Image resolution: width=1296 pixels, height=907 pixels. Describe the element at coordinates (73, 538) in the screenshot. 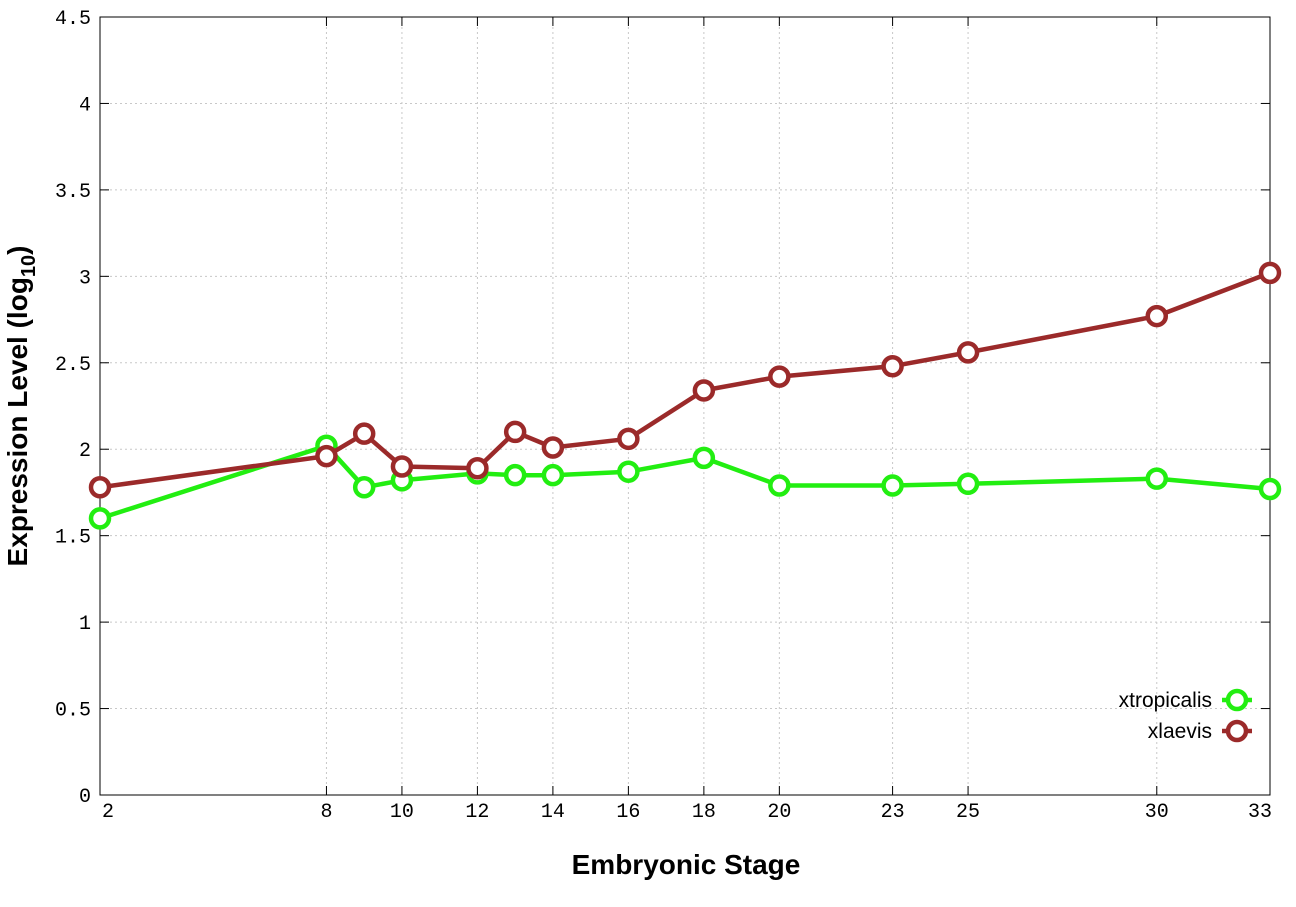

I see `y-tick-label: 1.5` at that location.